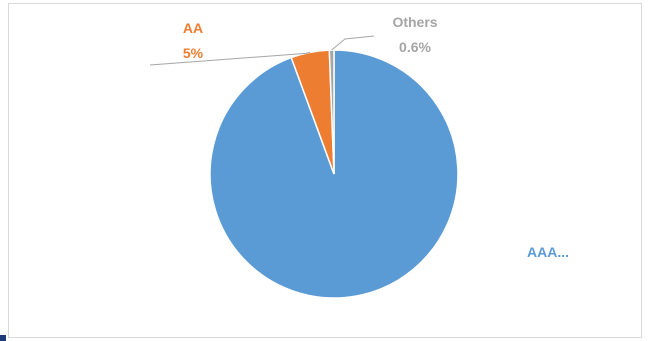 The height and width of the screenshot is (341, 654). What do you see at coordinates (193, 53) in the screenshot?
I see `slice-label-aa-value: 5%` at bounding box center [193, 53].